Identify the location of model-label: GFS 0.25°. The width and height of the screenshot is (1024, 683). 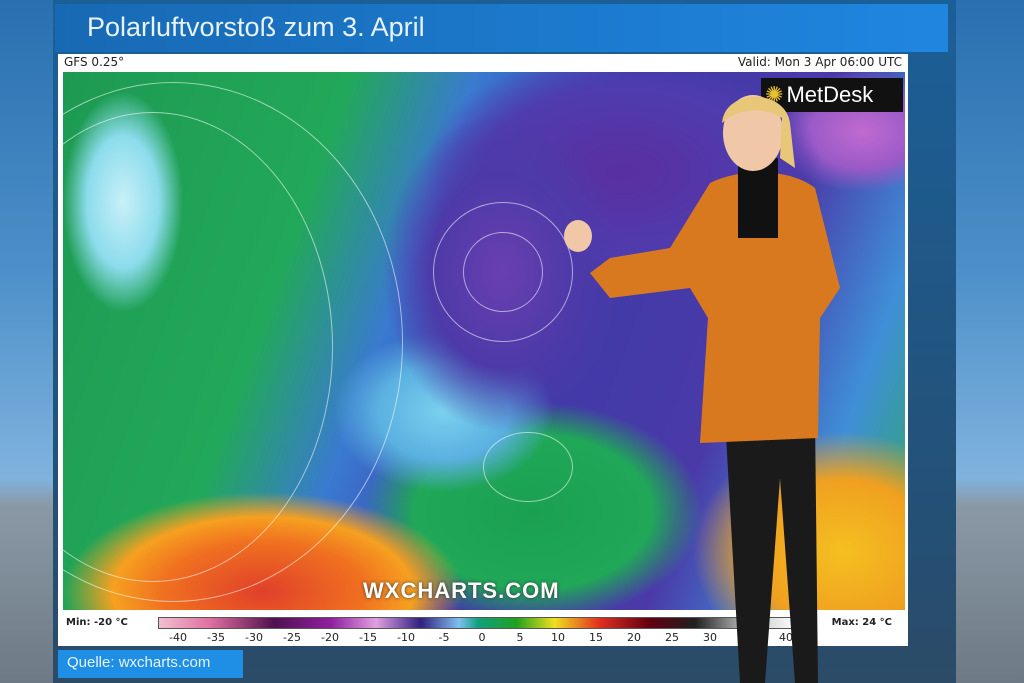
(94, 62).